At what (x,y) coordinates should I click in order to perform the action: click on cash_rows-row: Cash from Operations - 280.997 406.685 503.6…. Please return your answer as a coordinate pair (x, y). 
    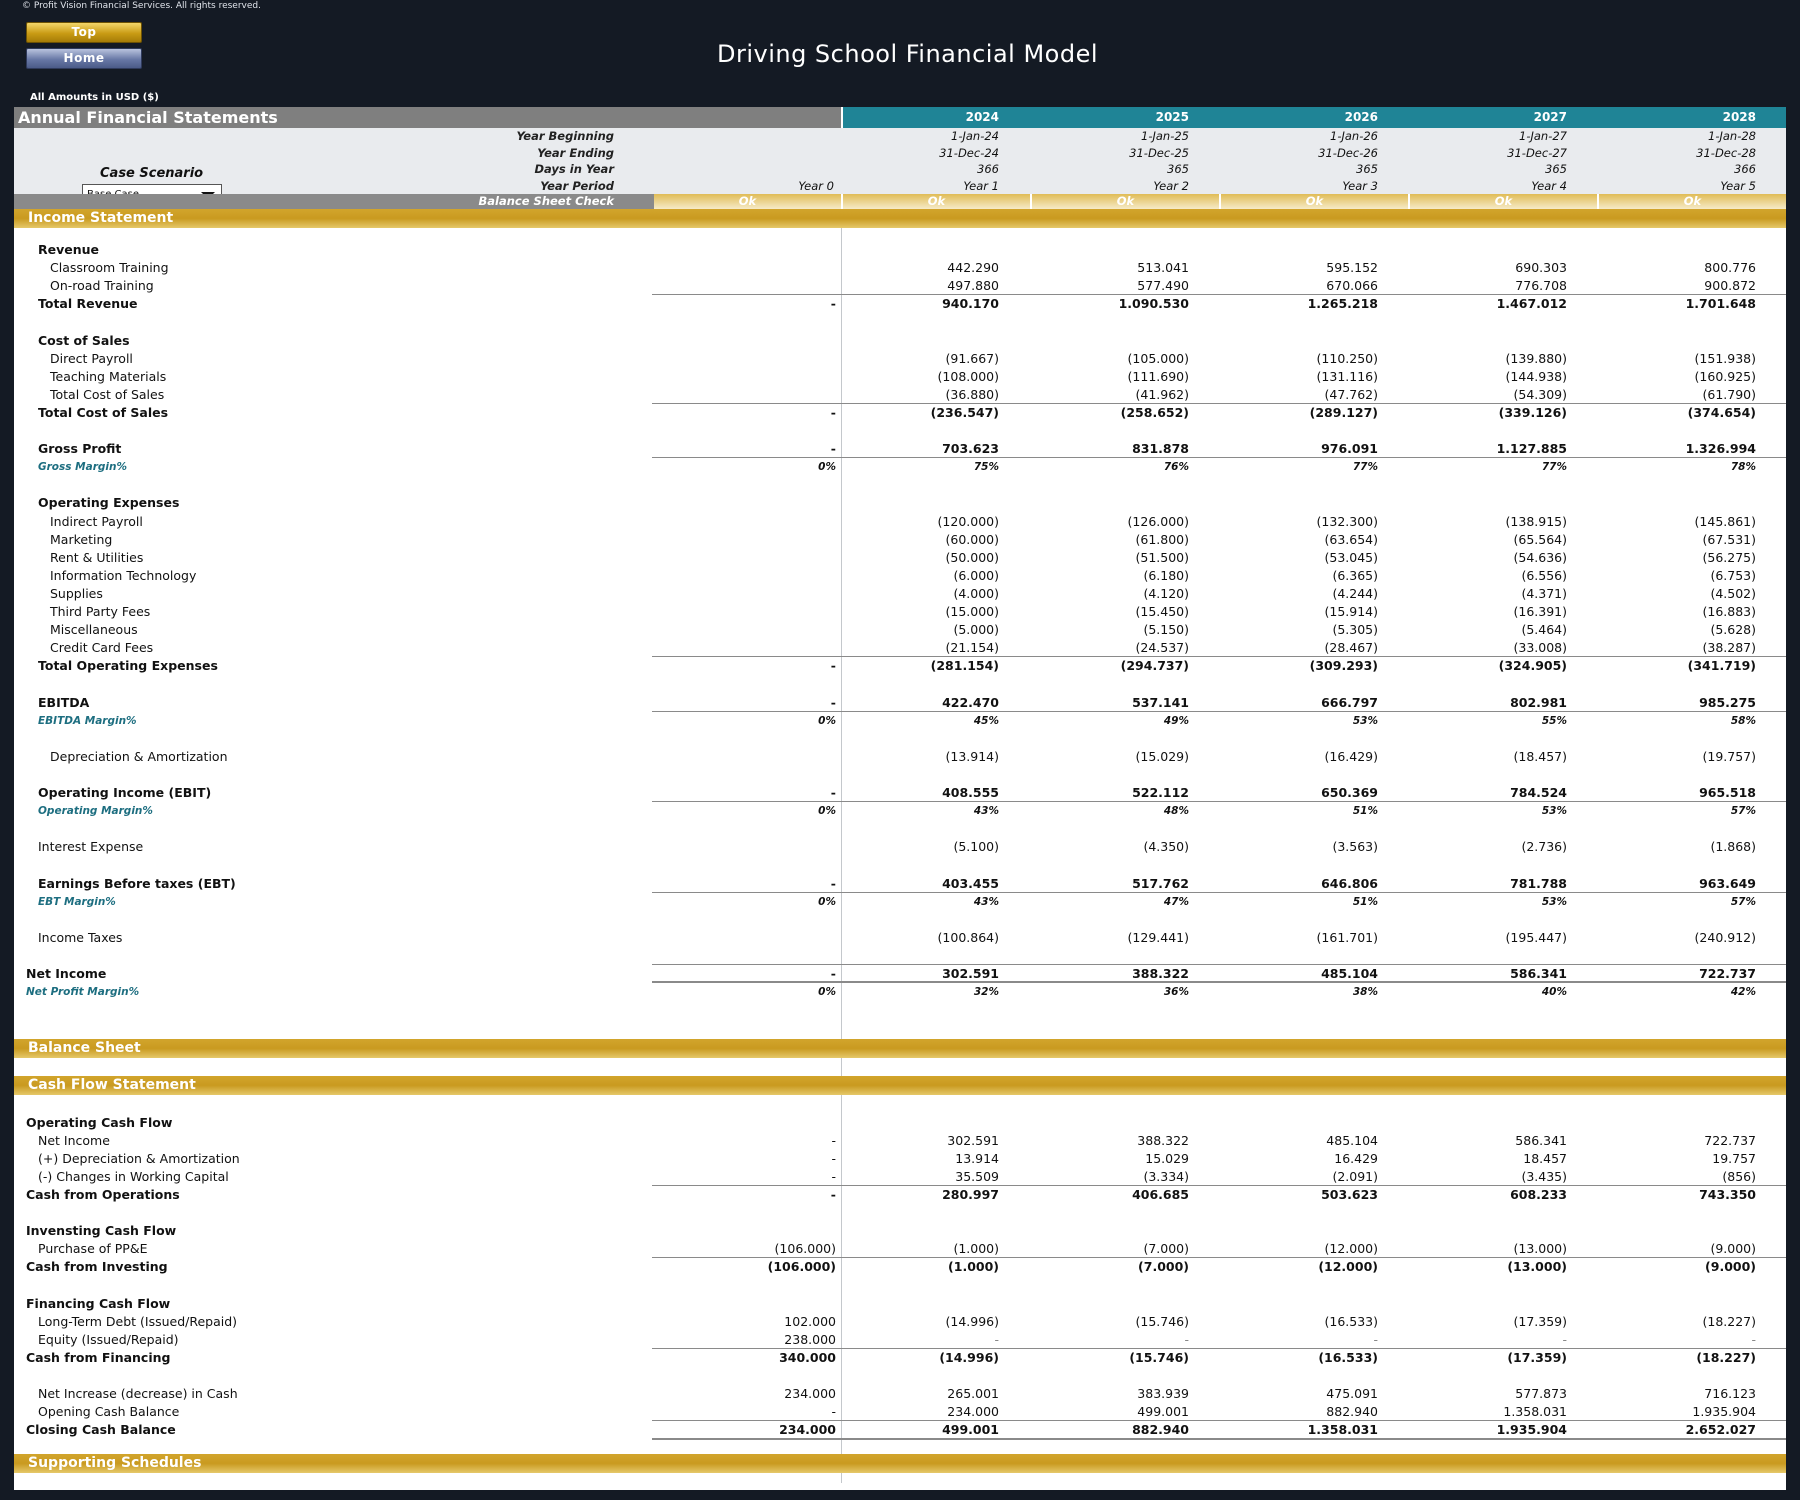
    Looking at the image, I should click on (900, 1195).